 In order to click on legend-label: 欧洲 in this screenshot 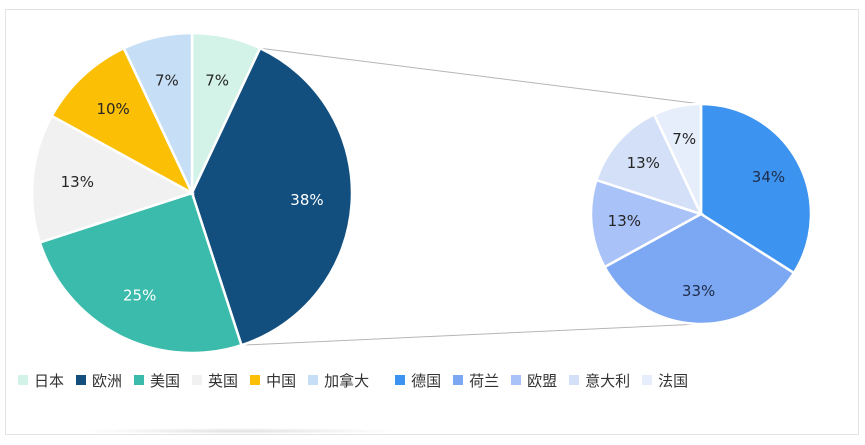, I will do `click(107, 380)`.